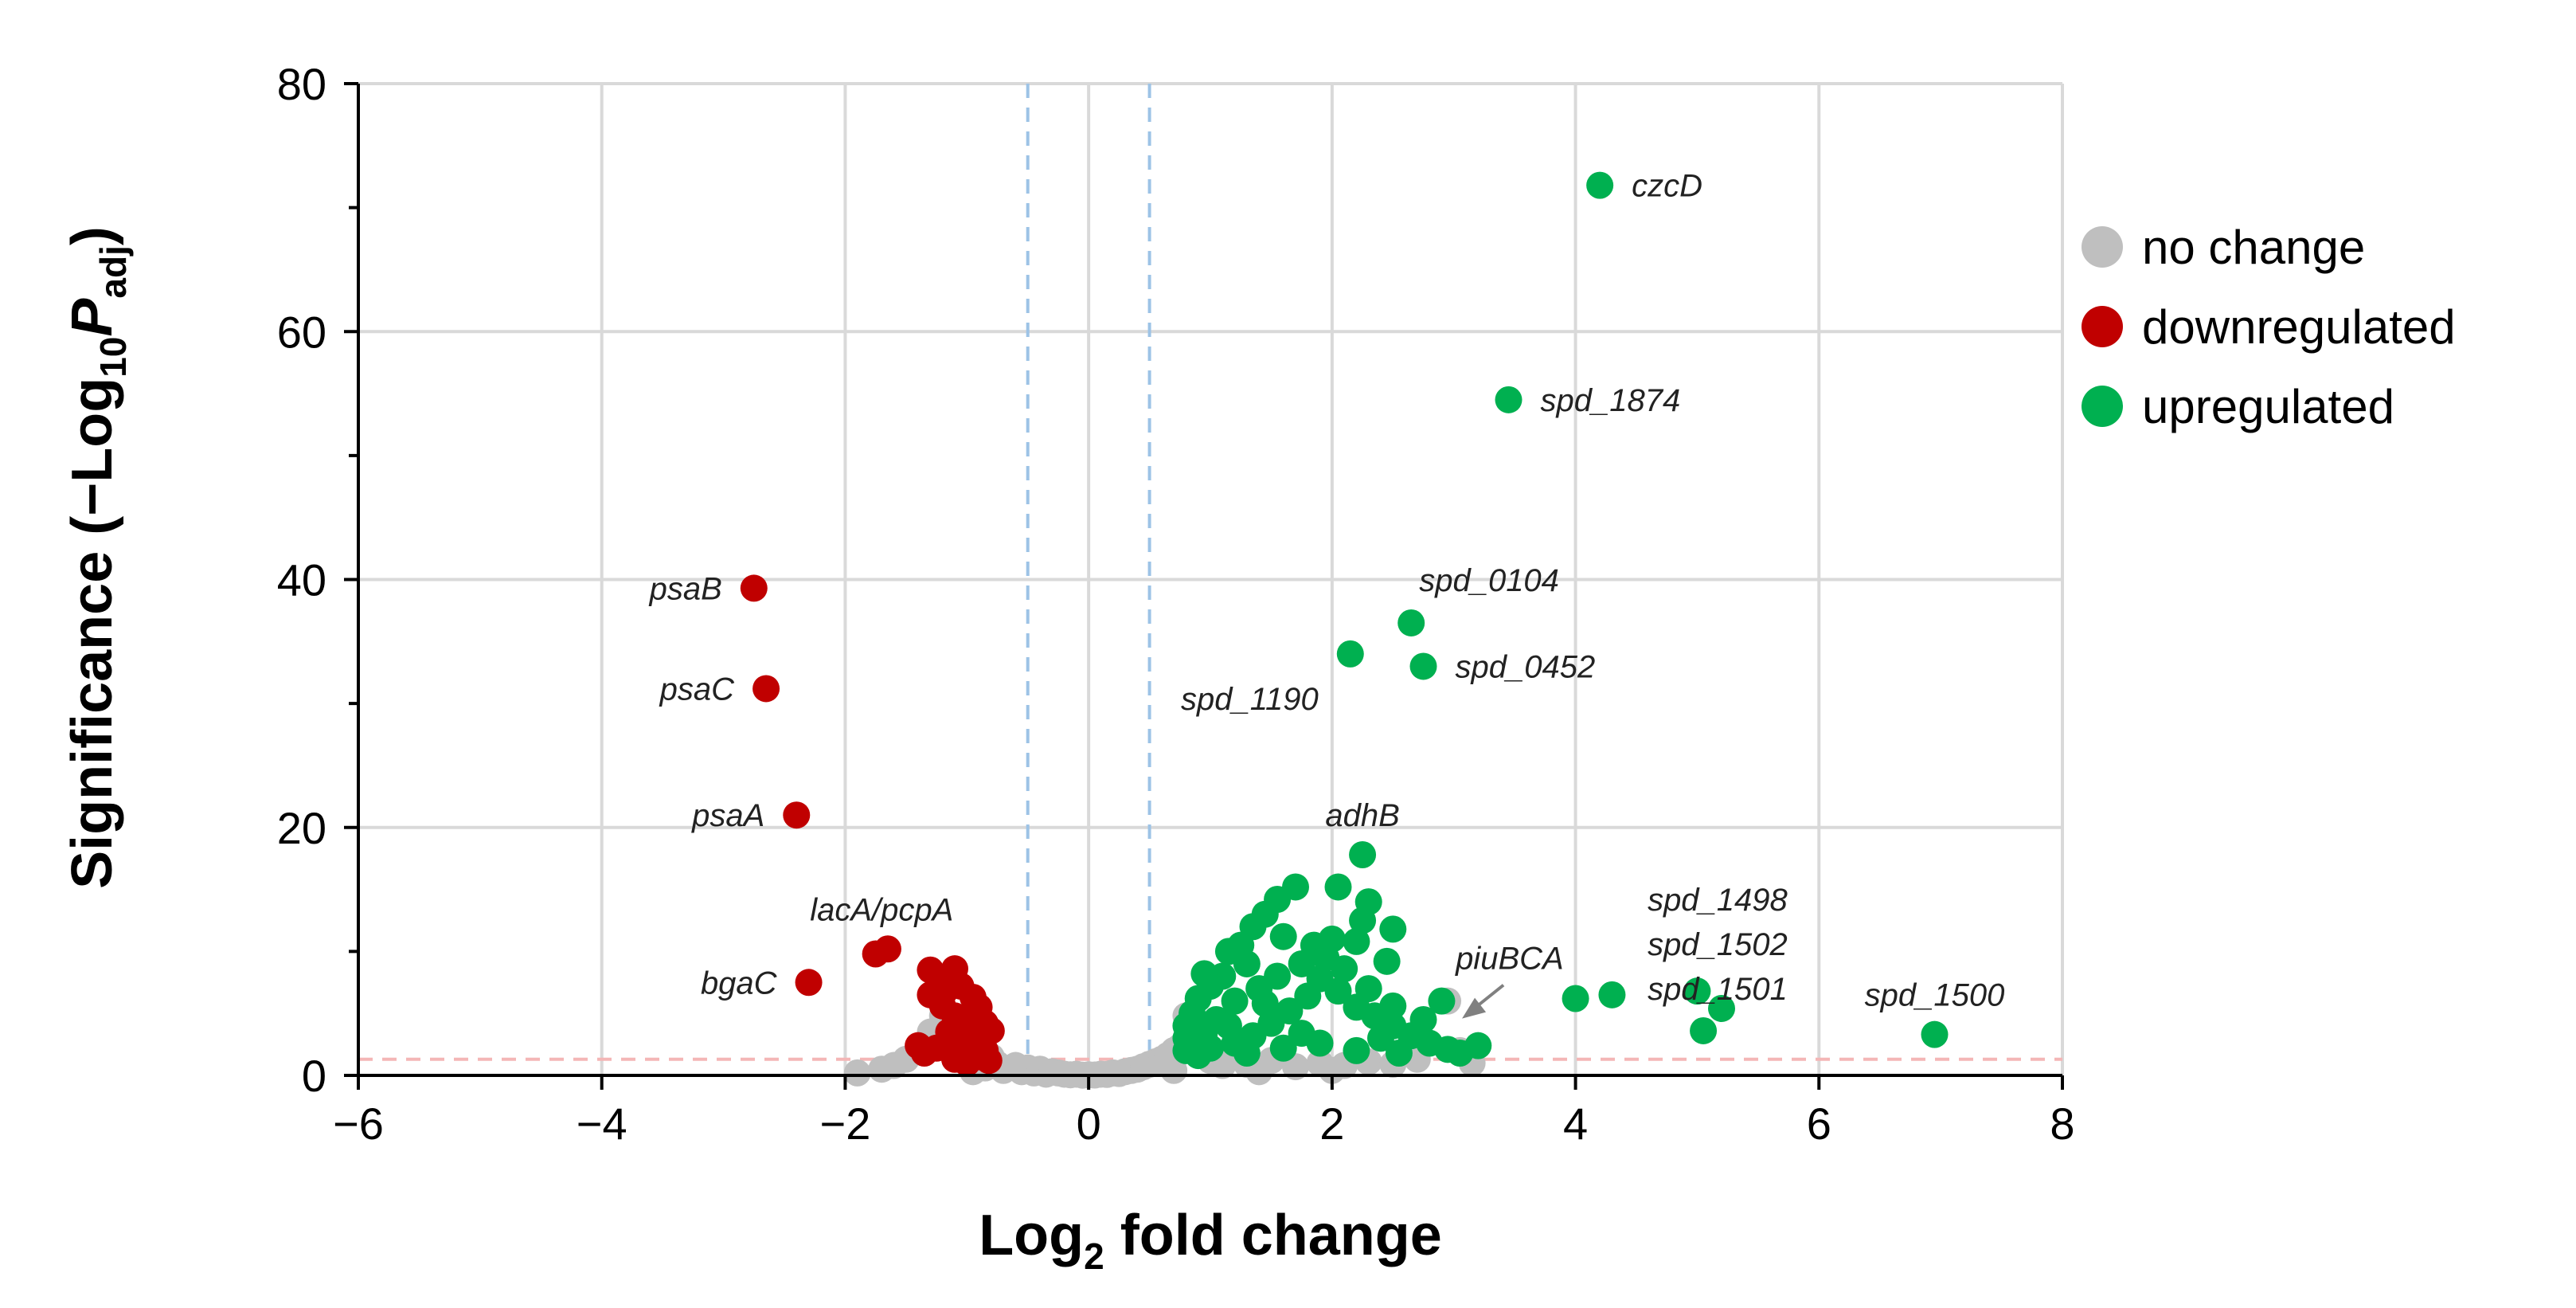 This screenshot has width=2576, height=1308. Describe the element at coordinates (845, 1123) in the screenshot. I see `x-tick-label: −2` at that location.